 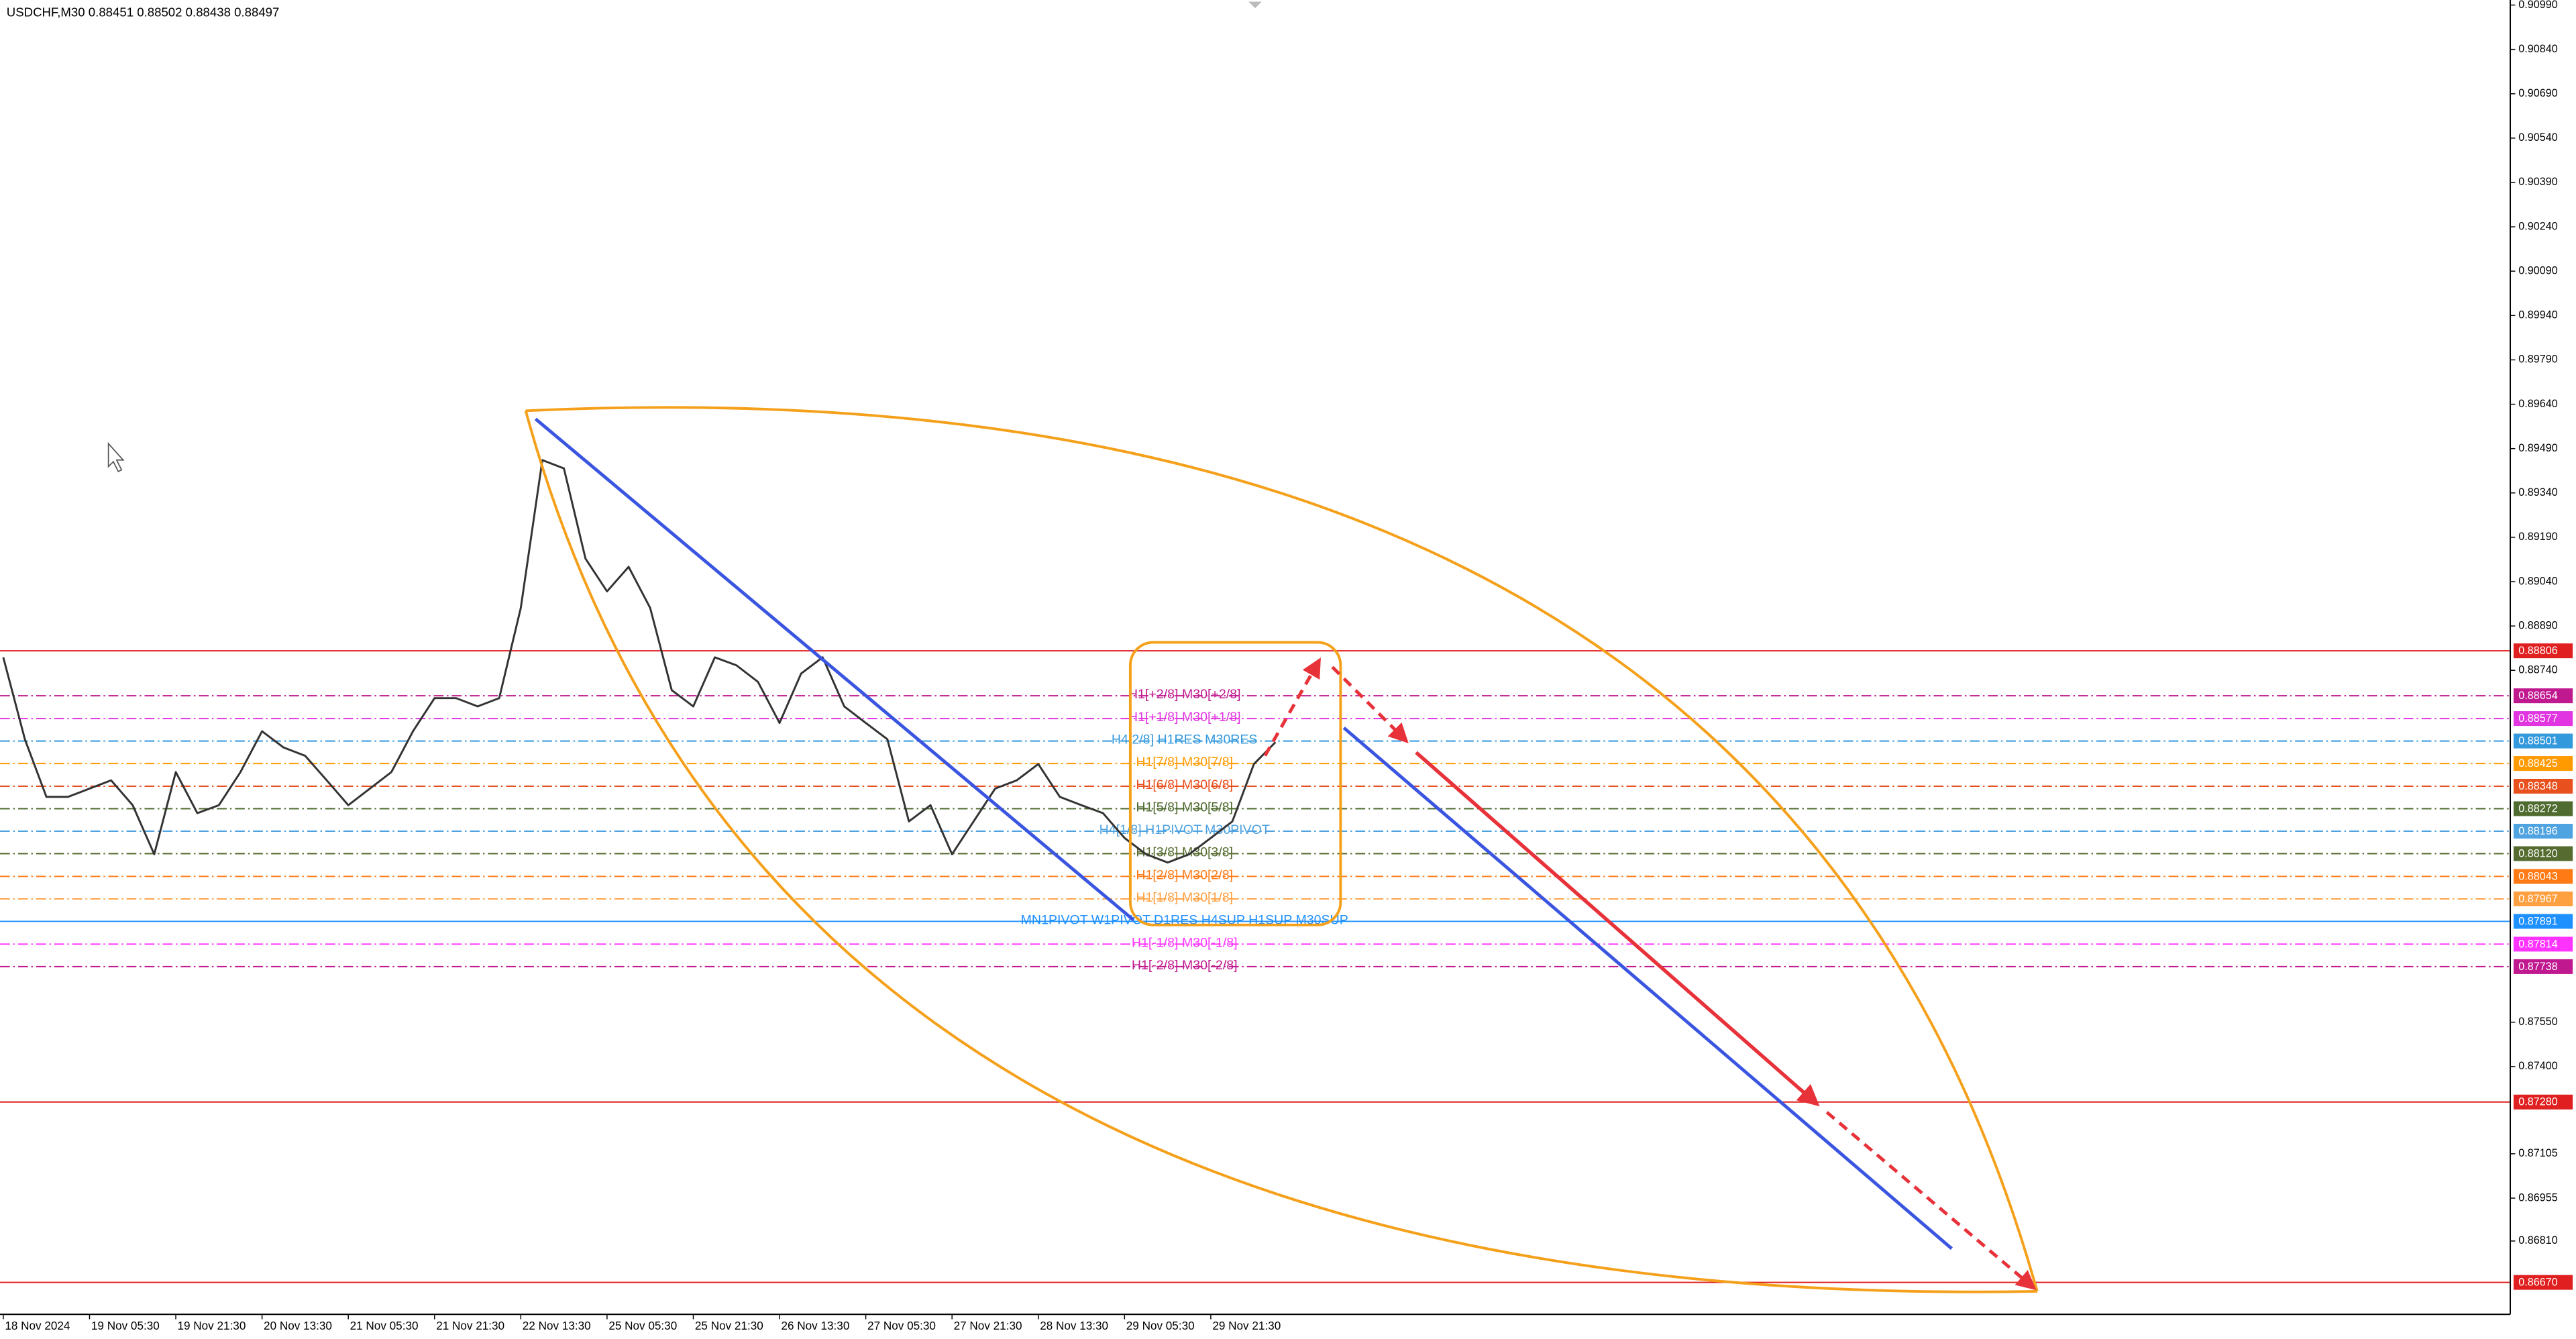 I want to click on x-tick-label: 27 Nov 21:30, so click(x=988, y=1325).